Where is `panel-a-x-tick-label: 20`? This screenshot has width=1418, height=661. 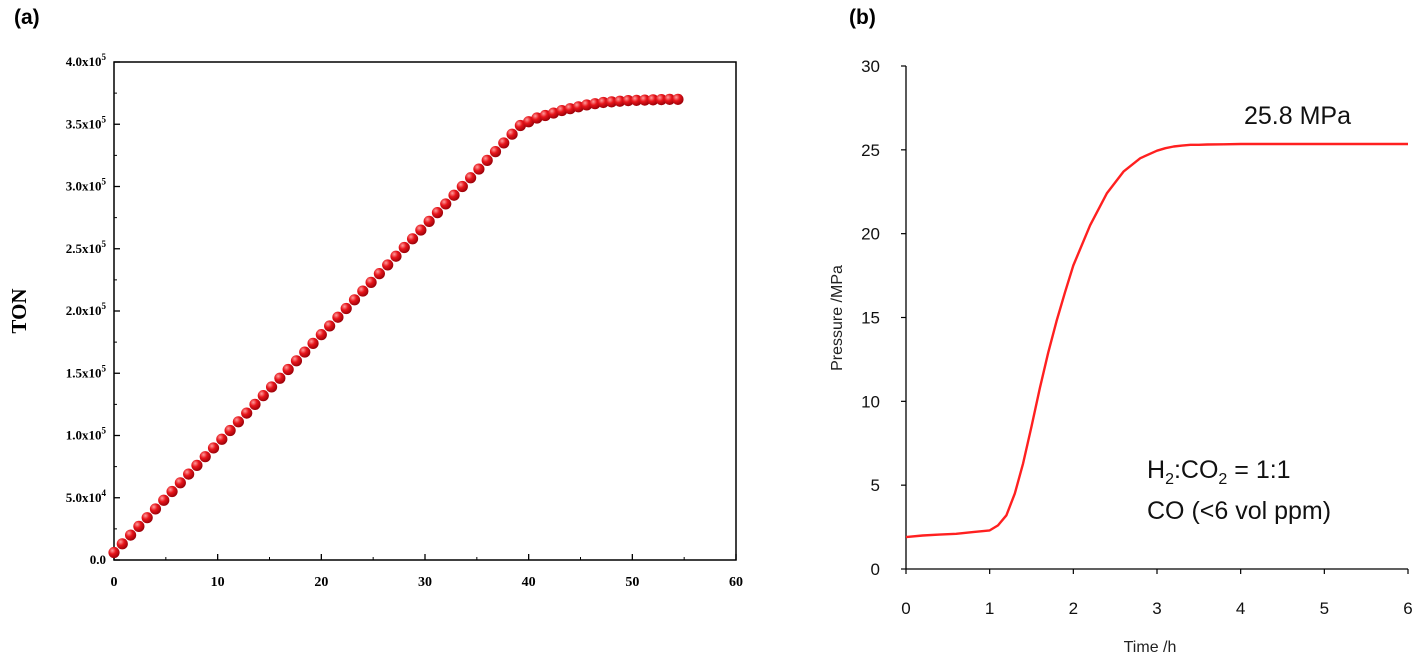
panel-a-x-tick-label: 20 is located at coordinates (321, 582).